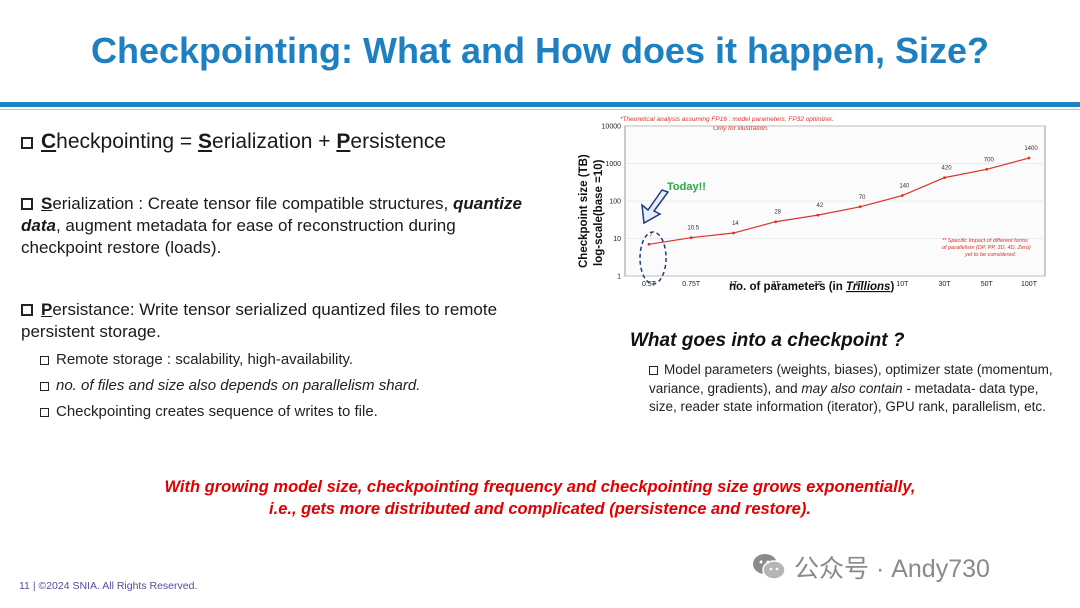  What do you see at coordinates (617, 239) in the screenshot?
I see `y-tick-label: 10` at bounding box center [617, 239].